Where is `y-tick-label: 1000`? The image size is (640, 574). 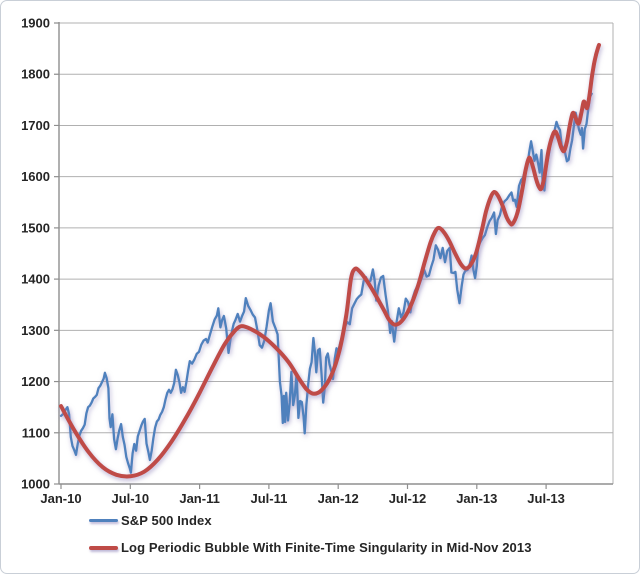 y-tick-label: 1000 is located at coordinates (35, 484).